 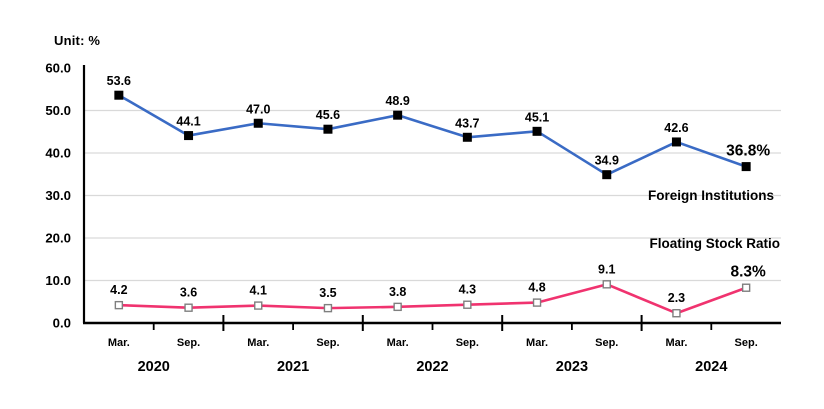 I want to click on data-label: 4.8, so click(x=536, y=288).